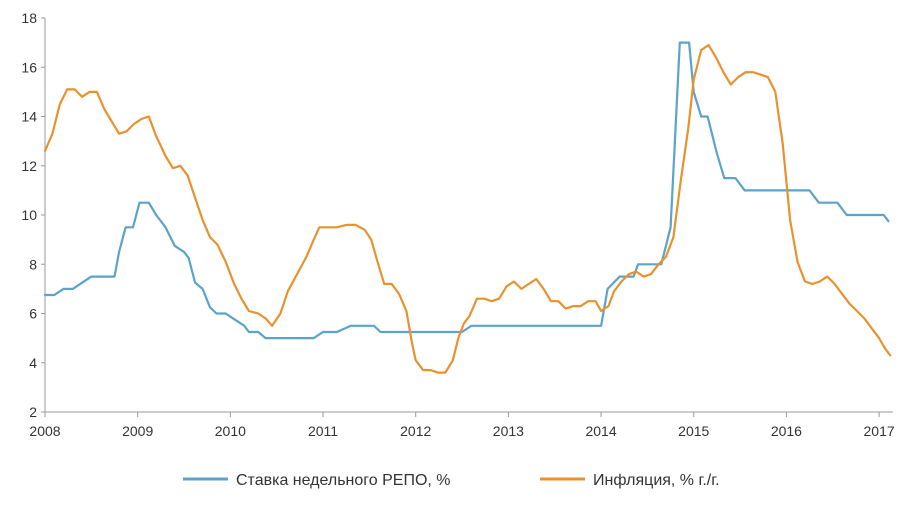 This screenshot has width=918, height=507. Describe the element at coordinates (415, 431) in the screenshot. I see `x-tick-label: 2012` at that location.